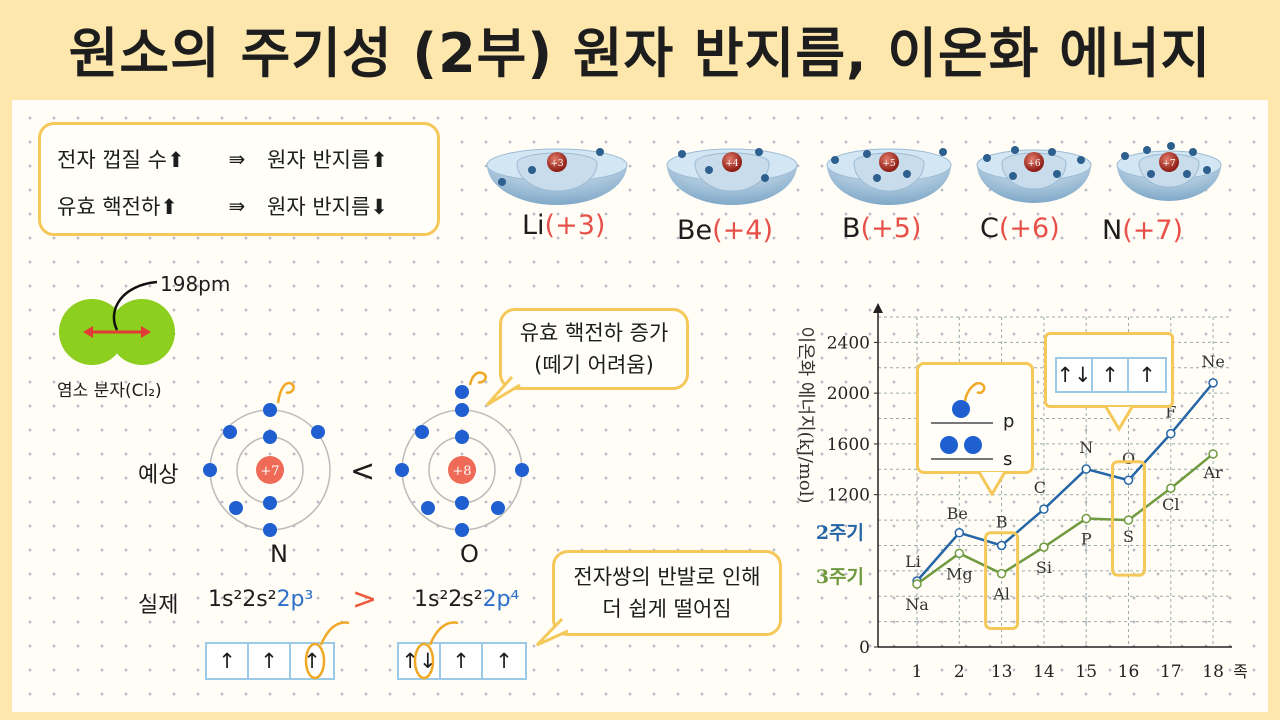  I want to click on repulsion-bubble: 전자쌍의 반발로 인해 더 쉽게 떨어짐, so click(667, 593).